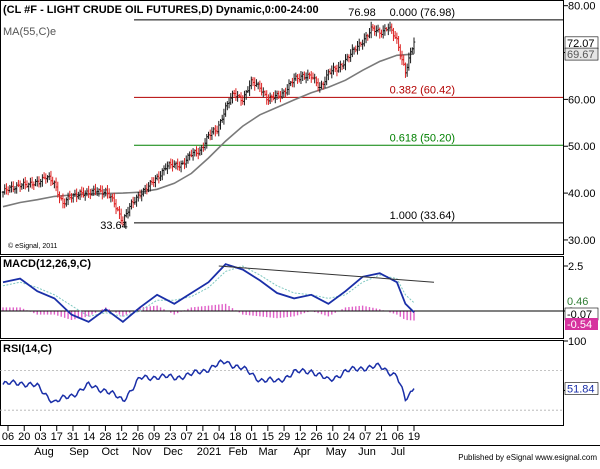 The width and height of the screenshot is (600, 469). Describe the element at coordinates (73, 437) in the screenshot. I see `x-tick-label: 31` at that location.